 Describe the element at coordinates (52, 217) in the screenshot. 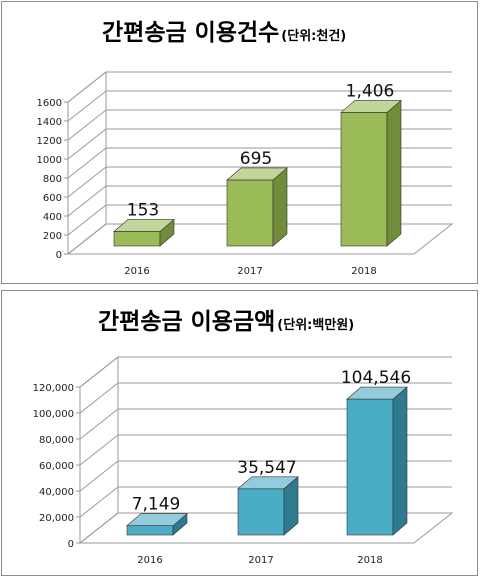

I see `y-tick-label: 400` at that location.